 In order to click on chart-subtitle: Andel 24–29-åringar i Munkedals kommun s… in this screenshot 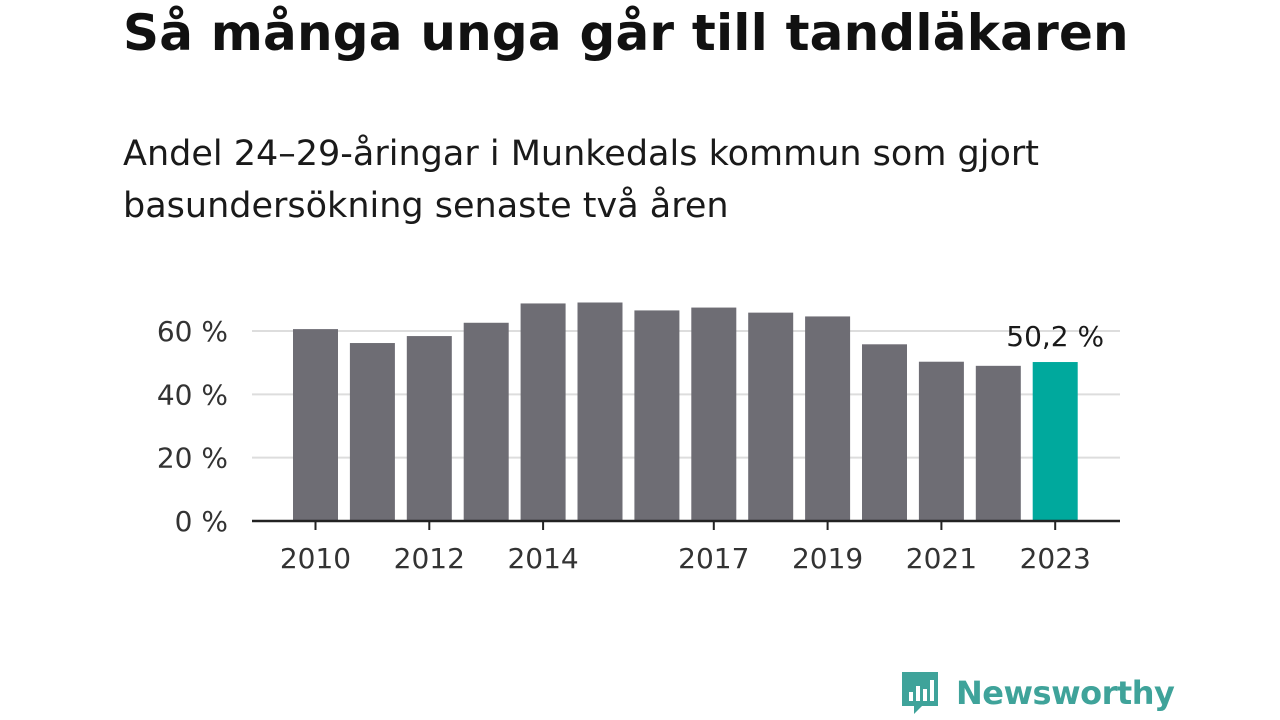, I will do `click(581, 180)`.